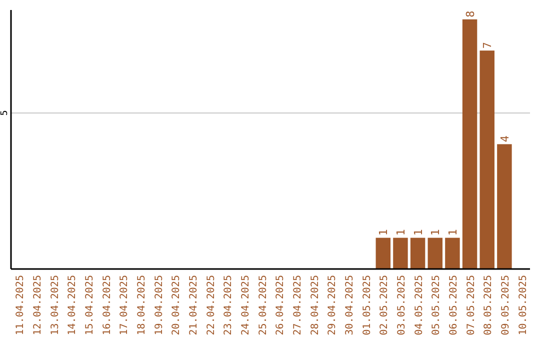 The height and width of the screenshot is (340, 540). I want to click on x-tick-label: 11.04.2025, so click(20, 305).